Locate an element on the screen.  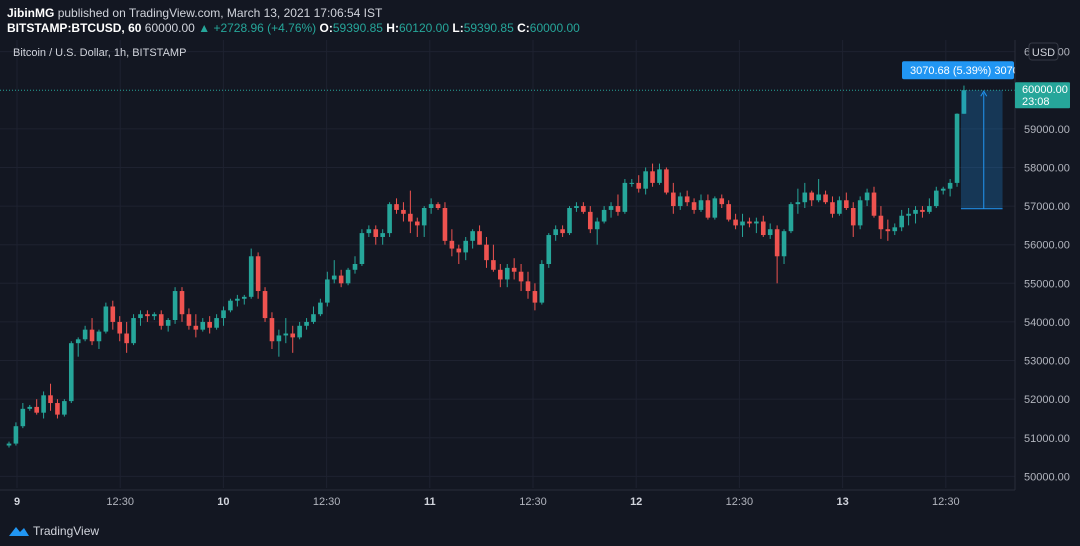
y-tick-label: 55000.00 is located at coordinates (1047, 284).